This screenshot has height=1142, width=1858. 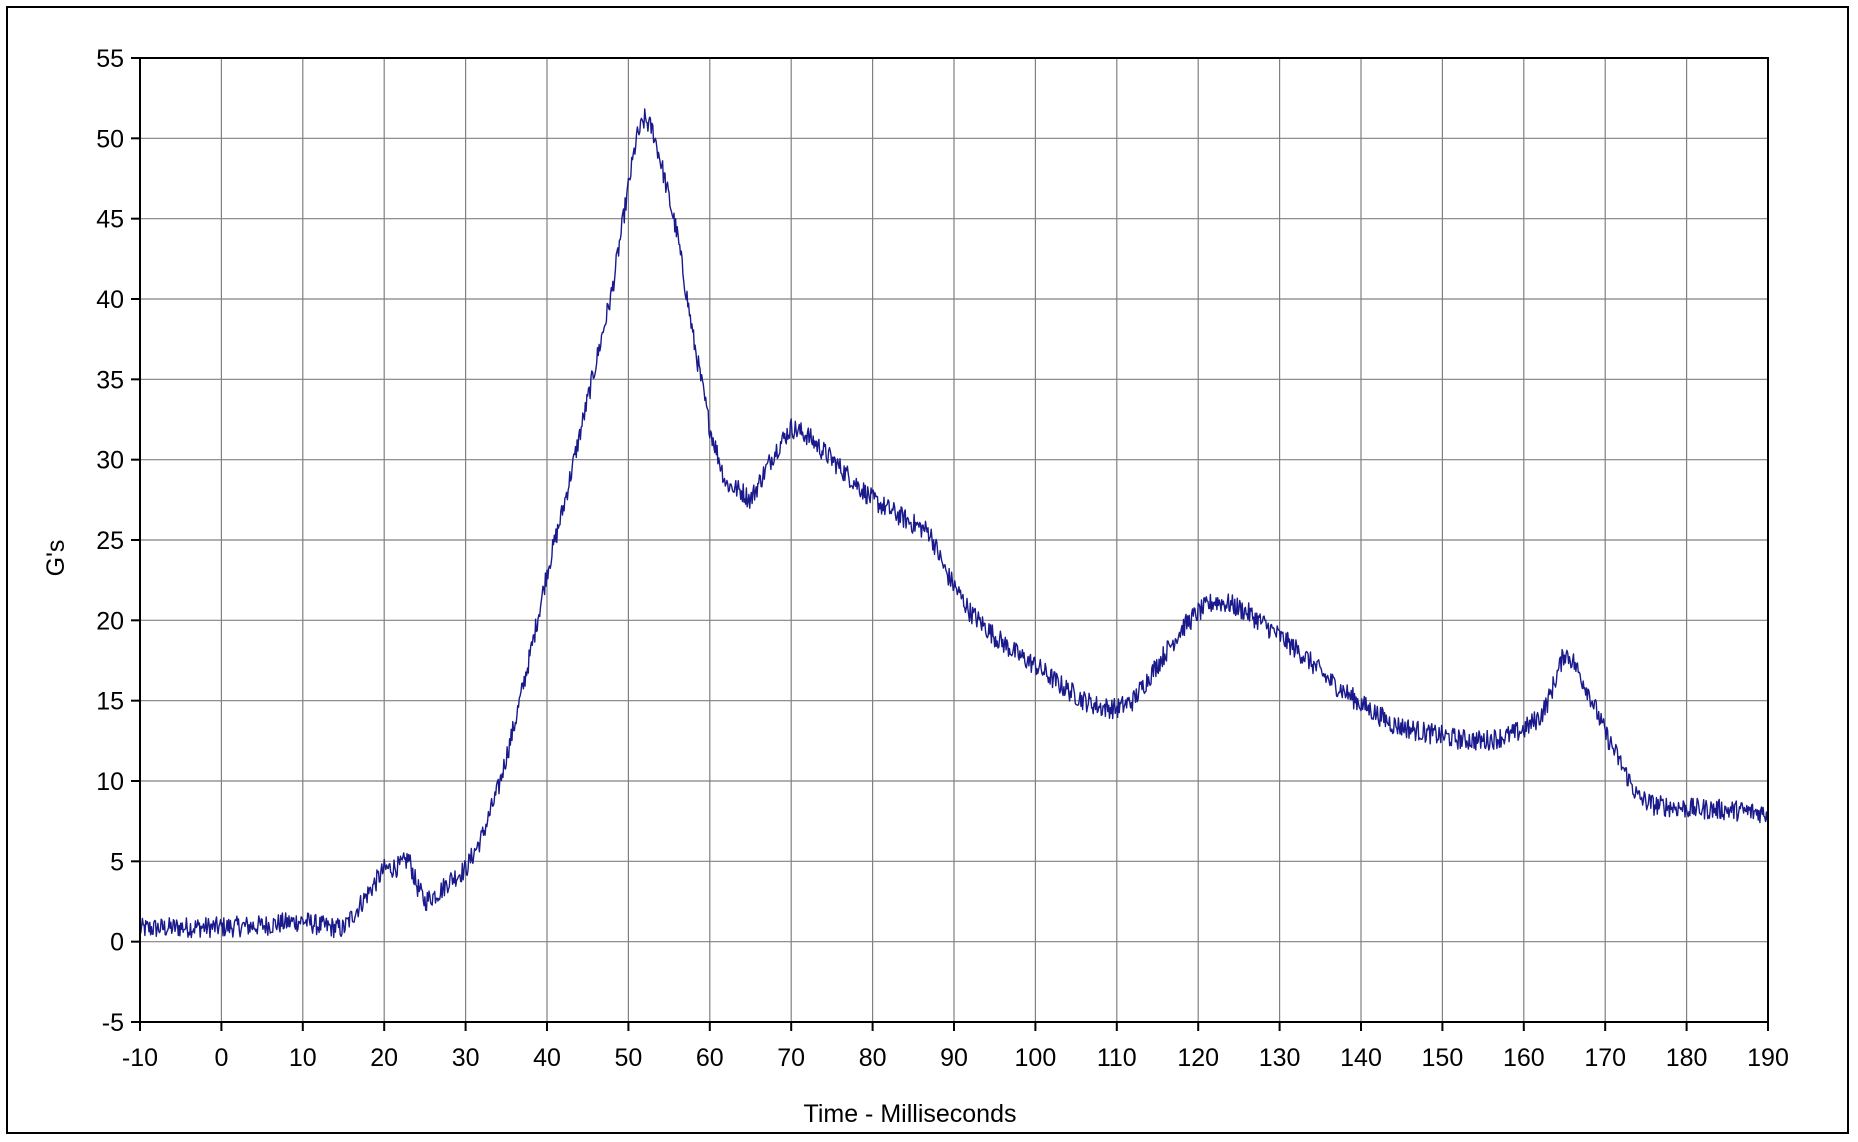 What do you see at coordinates (1198, 1058) in the screenshot?
I see `x-tick-label: 120` at bounding box center [1198, 1058].